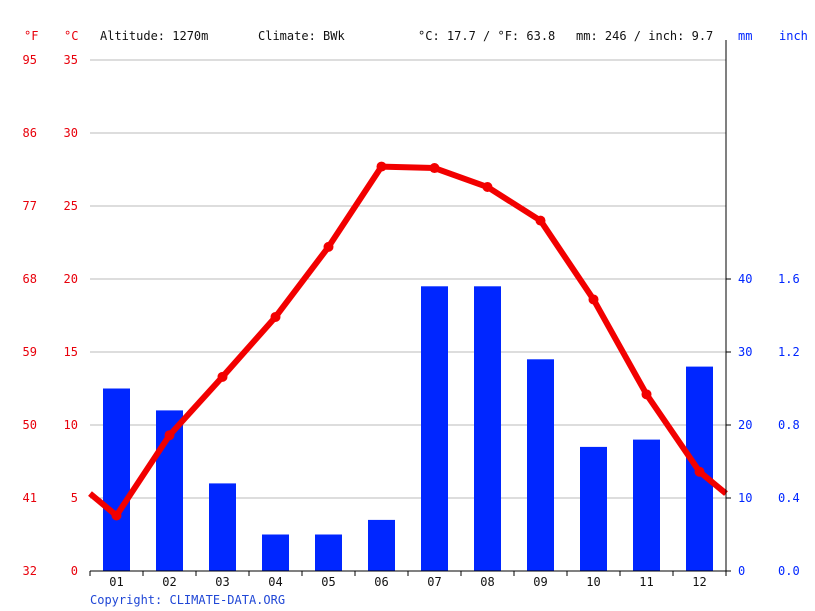  I want to click on copyright-text: Copyright: CLIMATE-DATA.ORG, so click(187, 600).